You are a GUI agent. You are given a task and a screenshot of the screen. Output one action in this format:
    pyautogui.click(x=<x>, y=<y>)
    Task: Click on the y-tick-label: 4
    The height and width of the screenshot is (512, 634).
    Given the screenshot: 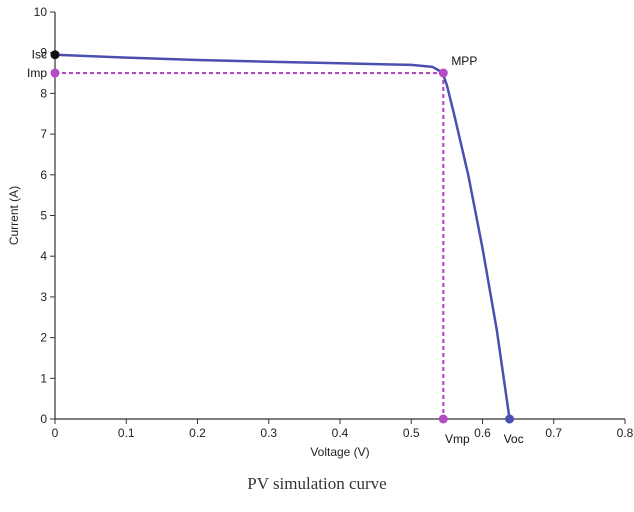 What is the action you would take?
    pyautogui.click(x=43, y=256)
    